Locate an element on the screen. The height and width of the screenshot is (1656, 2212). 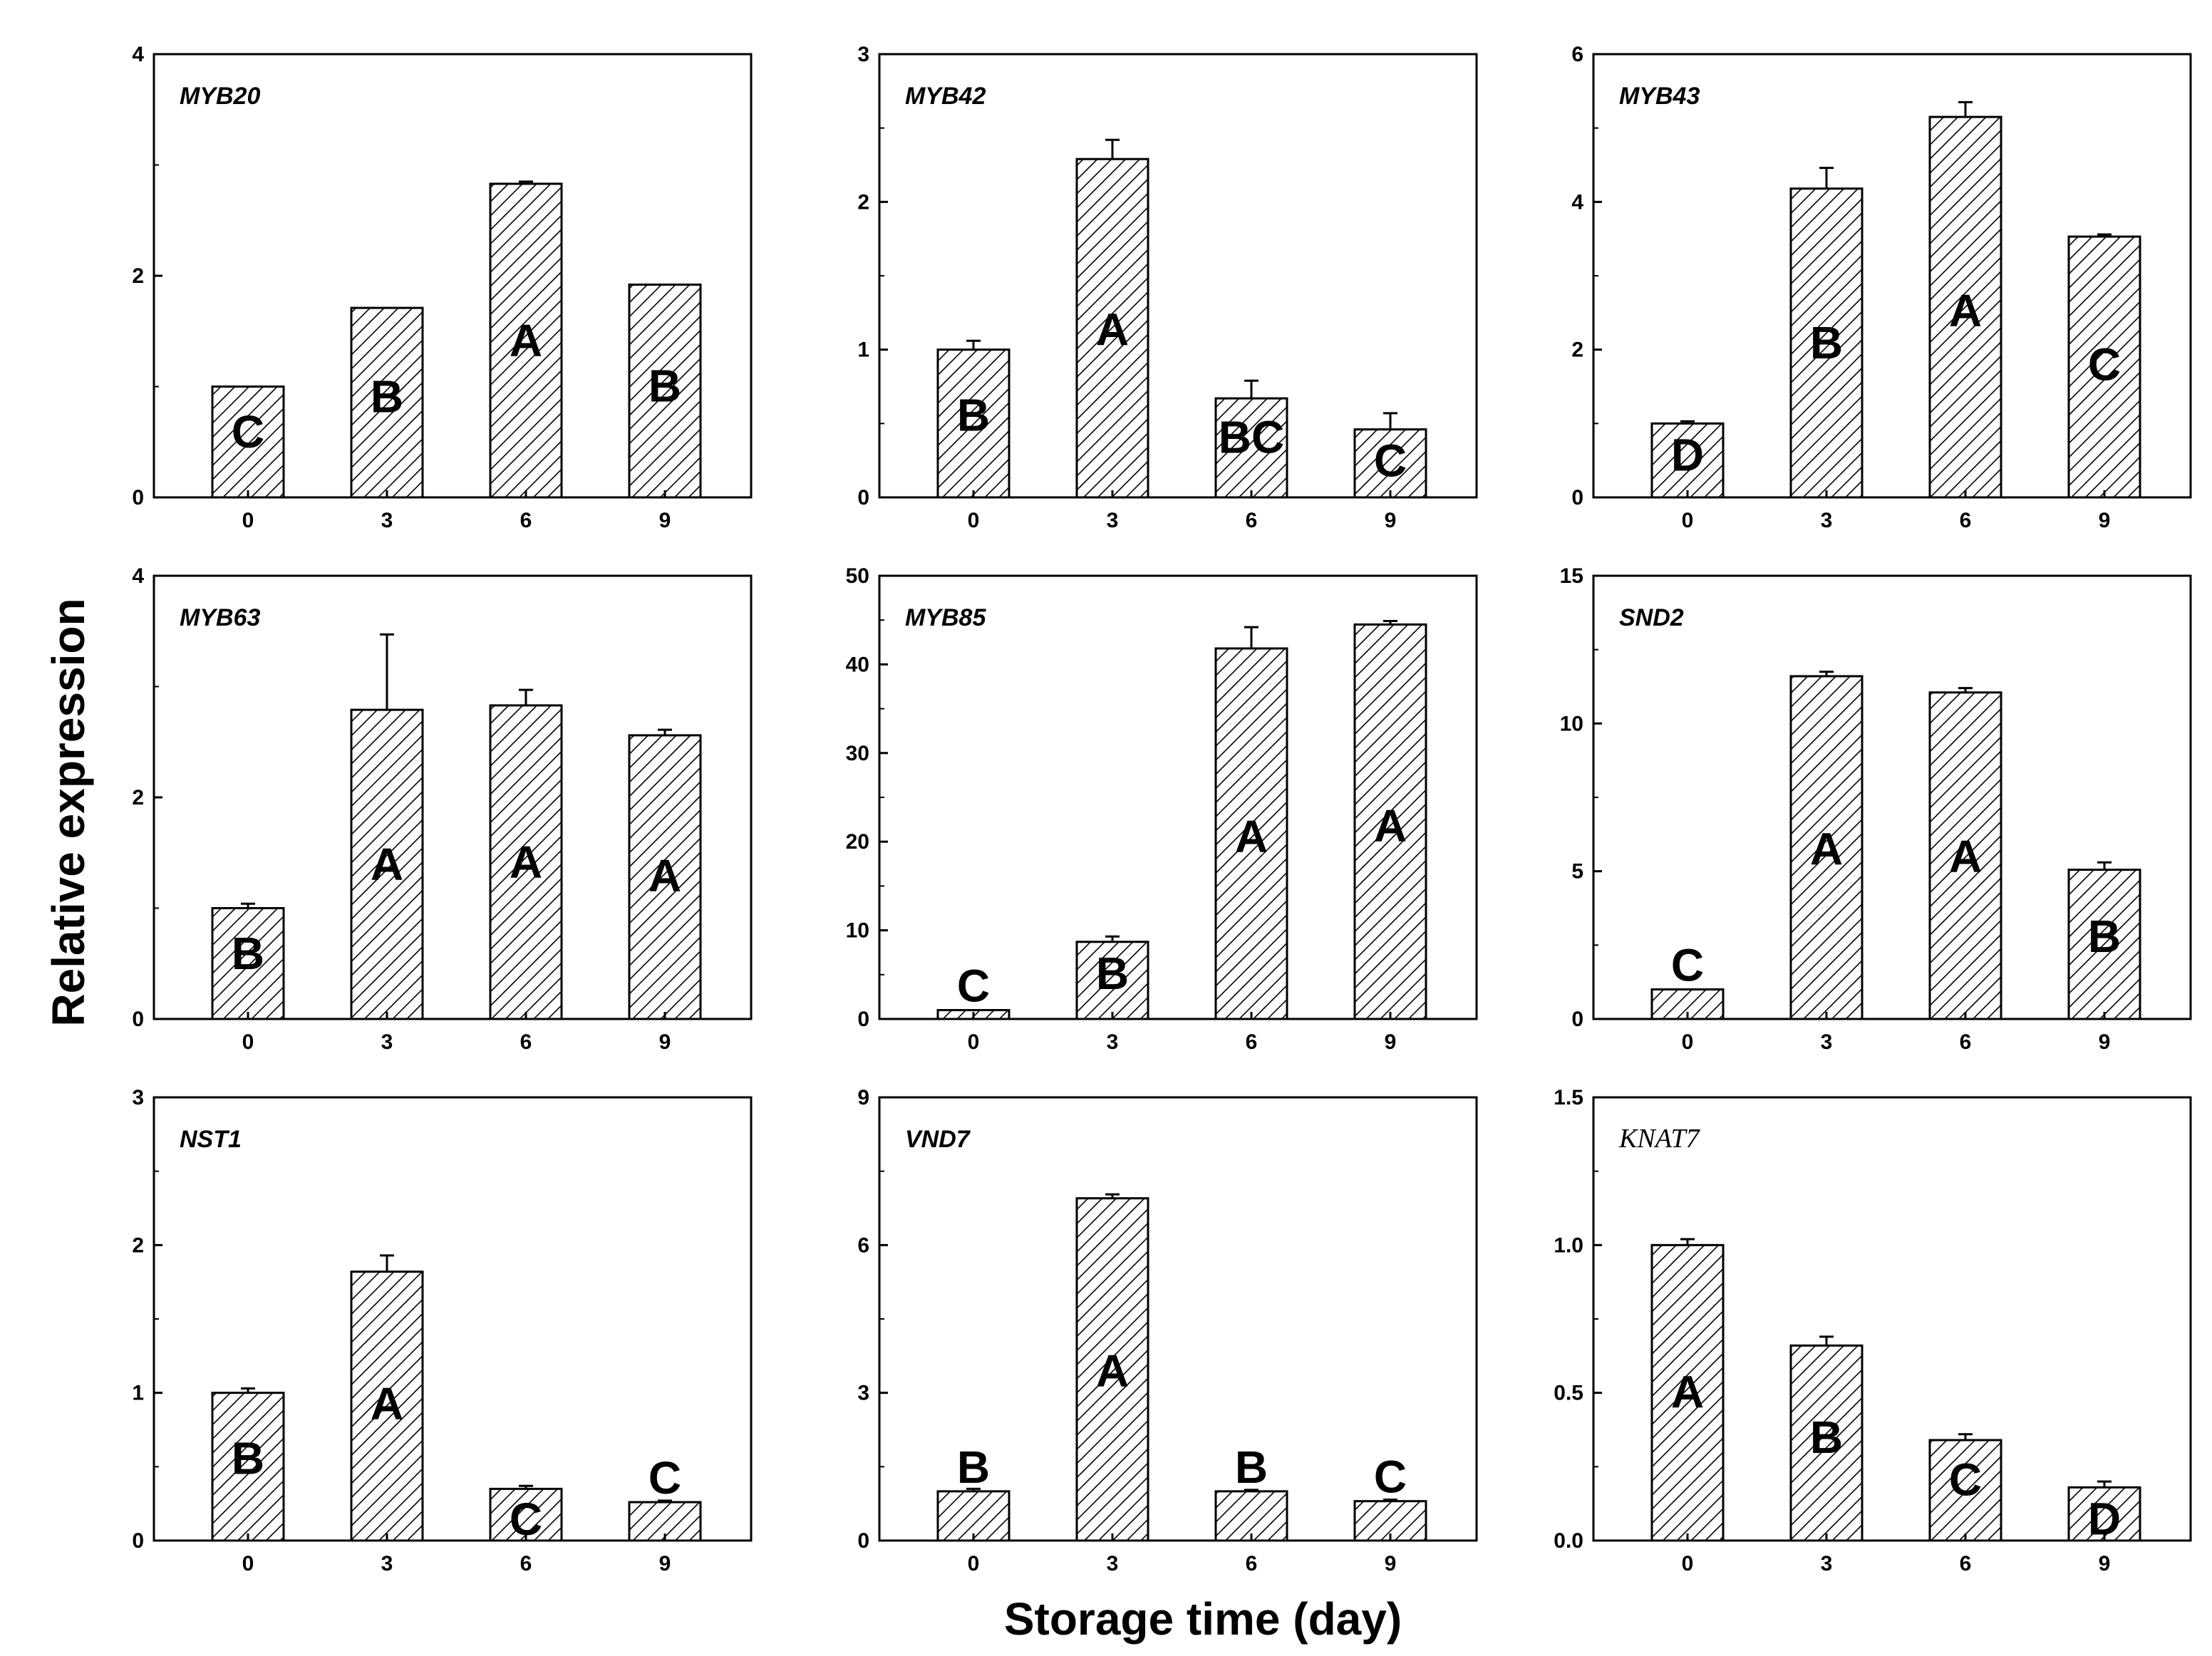
chart-panel-knat7: 0.0 0.5 1.0 1.5 KNAT7 0 A 3 B 6 C 9 D is located at coordinates (1873, 1330).